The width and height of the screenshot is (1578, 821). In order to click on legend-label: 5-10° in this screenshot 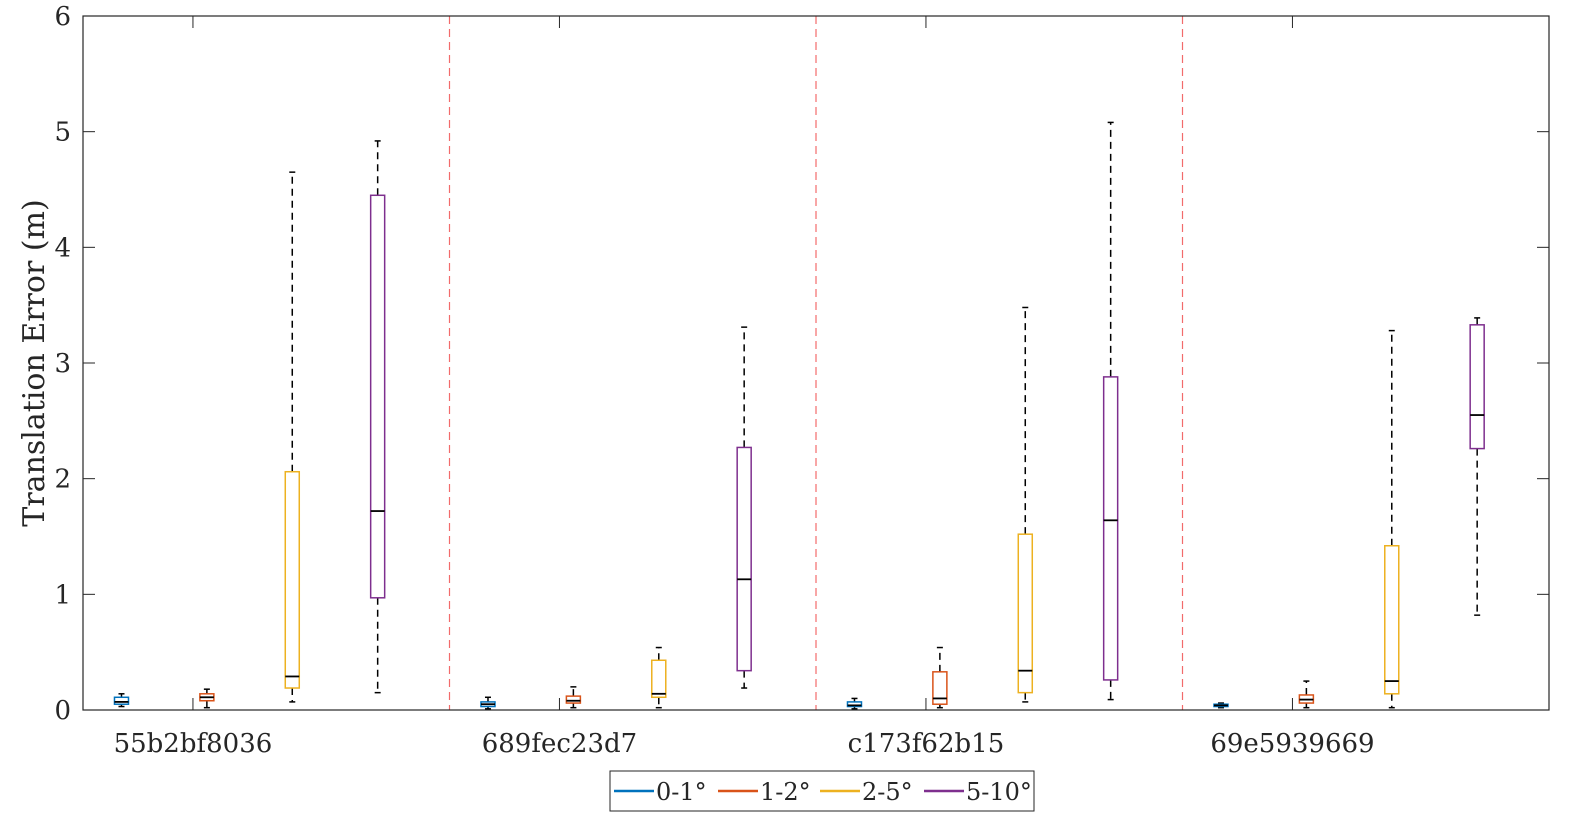, I will do `click(999, 792)`.